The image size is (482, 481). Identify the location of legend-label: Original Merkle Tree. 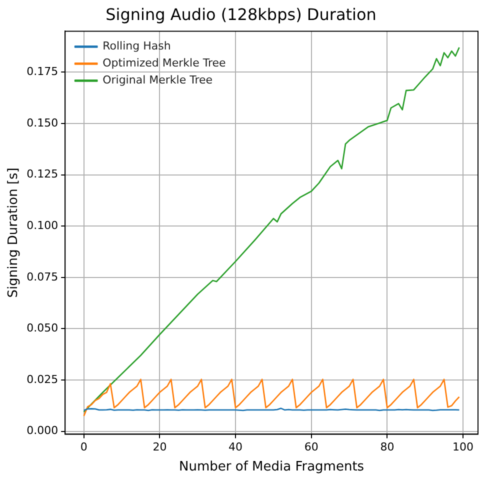
(157, 80).